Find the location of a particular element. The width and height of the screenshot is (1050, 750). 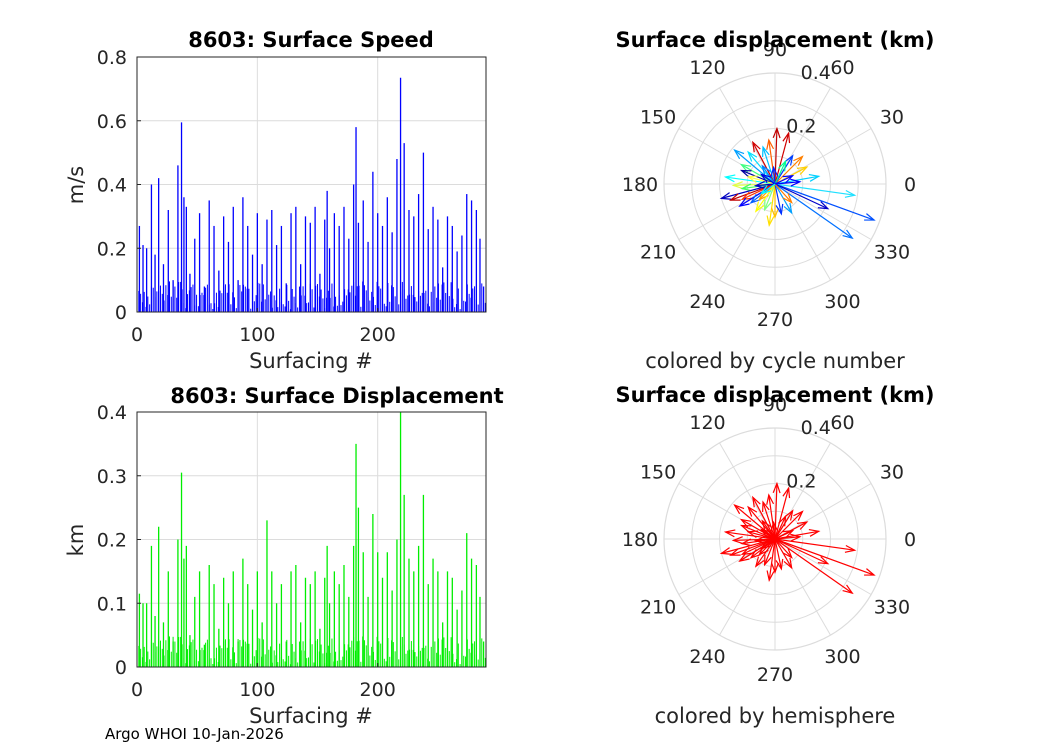

speed-y-tick-label: 0.8 is located at coordinates (112, 58).